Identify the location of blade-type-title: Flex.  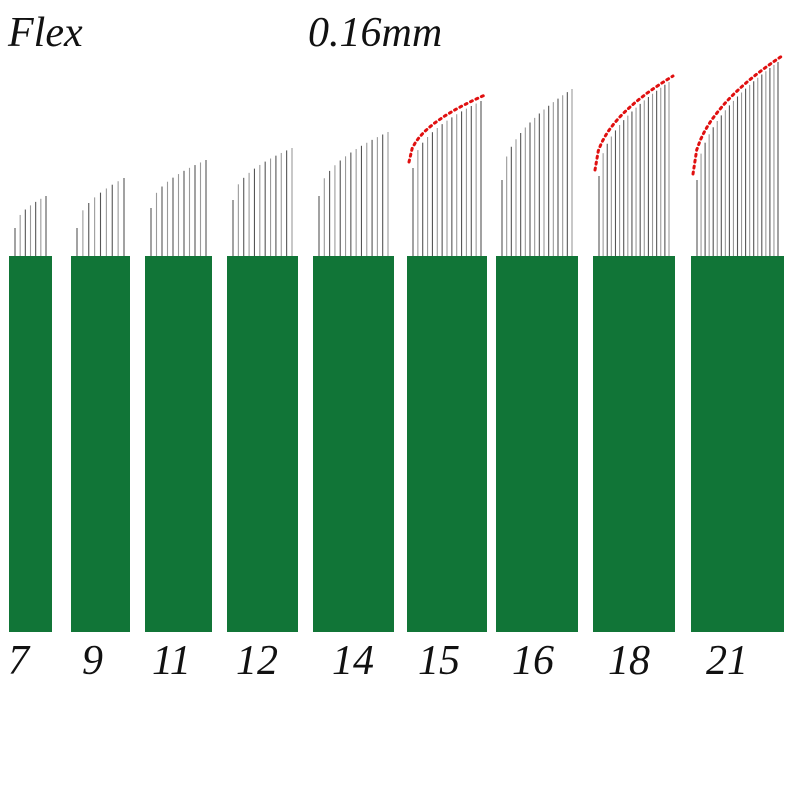
(45, 33).